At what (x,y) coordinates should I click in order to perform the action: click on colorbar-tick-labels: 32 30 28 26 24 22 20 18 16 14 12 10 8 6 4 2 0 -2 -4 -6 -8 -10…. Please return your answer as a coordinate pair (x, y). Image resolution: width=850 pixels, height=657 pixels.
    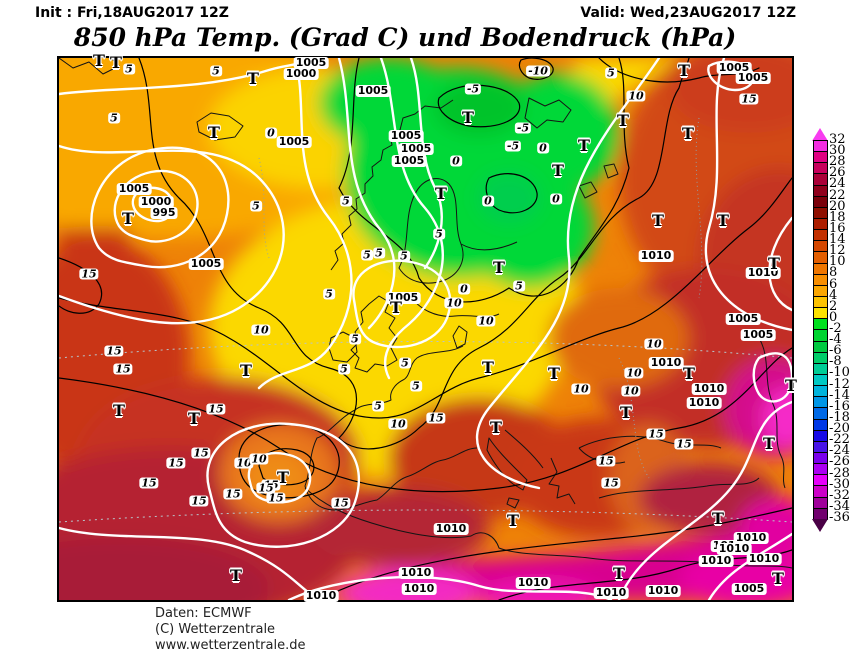
    Looking at the image, I should click on (839, 328).